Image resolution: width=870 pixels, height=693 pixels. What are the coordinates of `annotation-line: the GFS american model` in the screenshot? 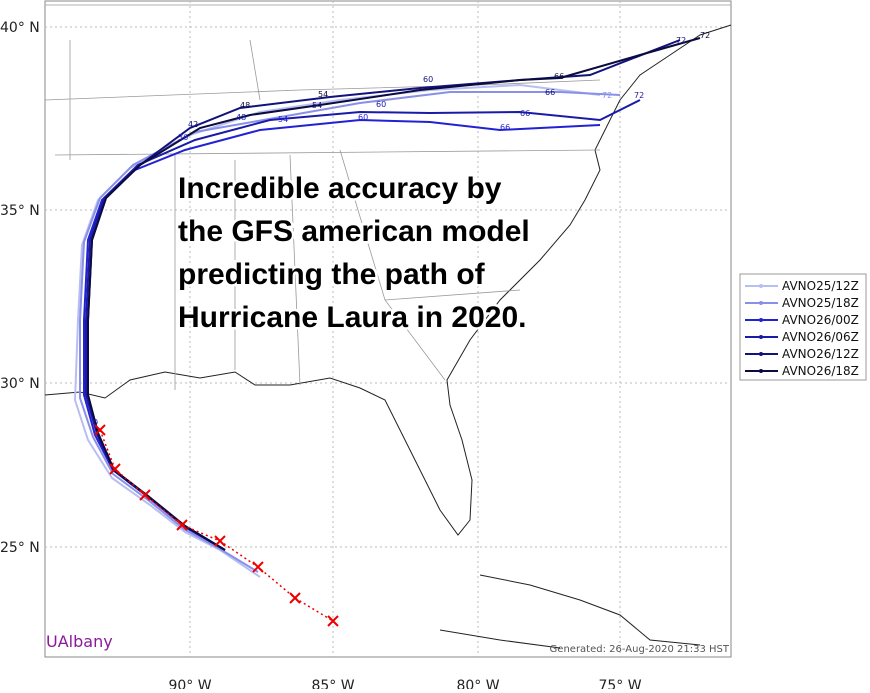 It's located at (354, 231).